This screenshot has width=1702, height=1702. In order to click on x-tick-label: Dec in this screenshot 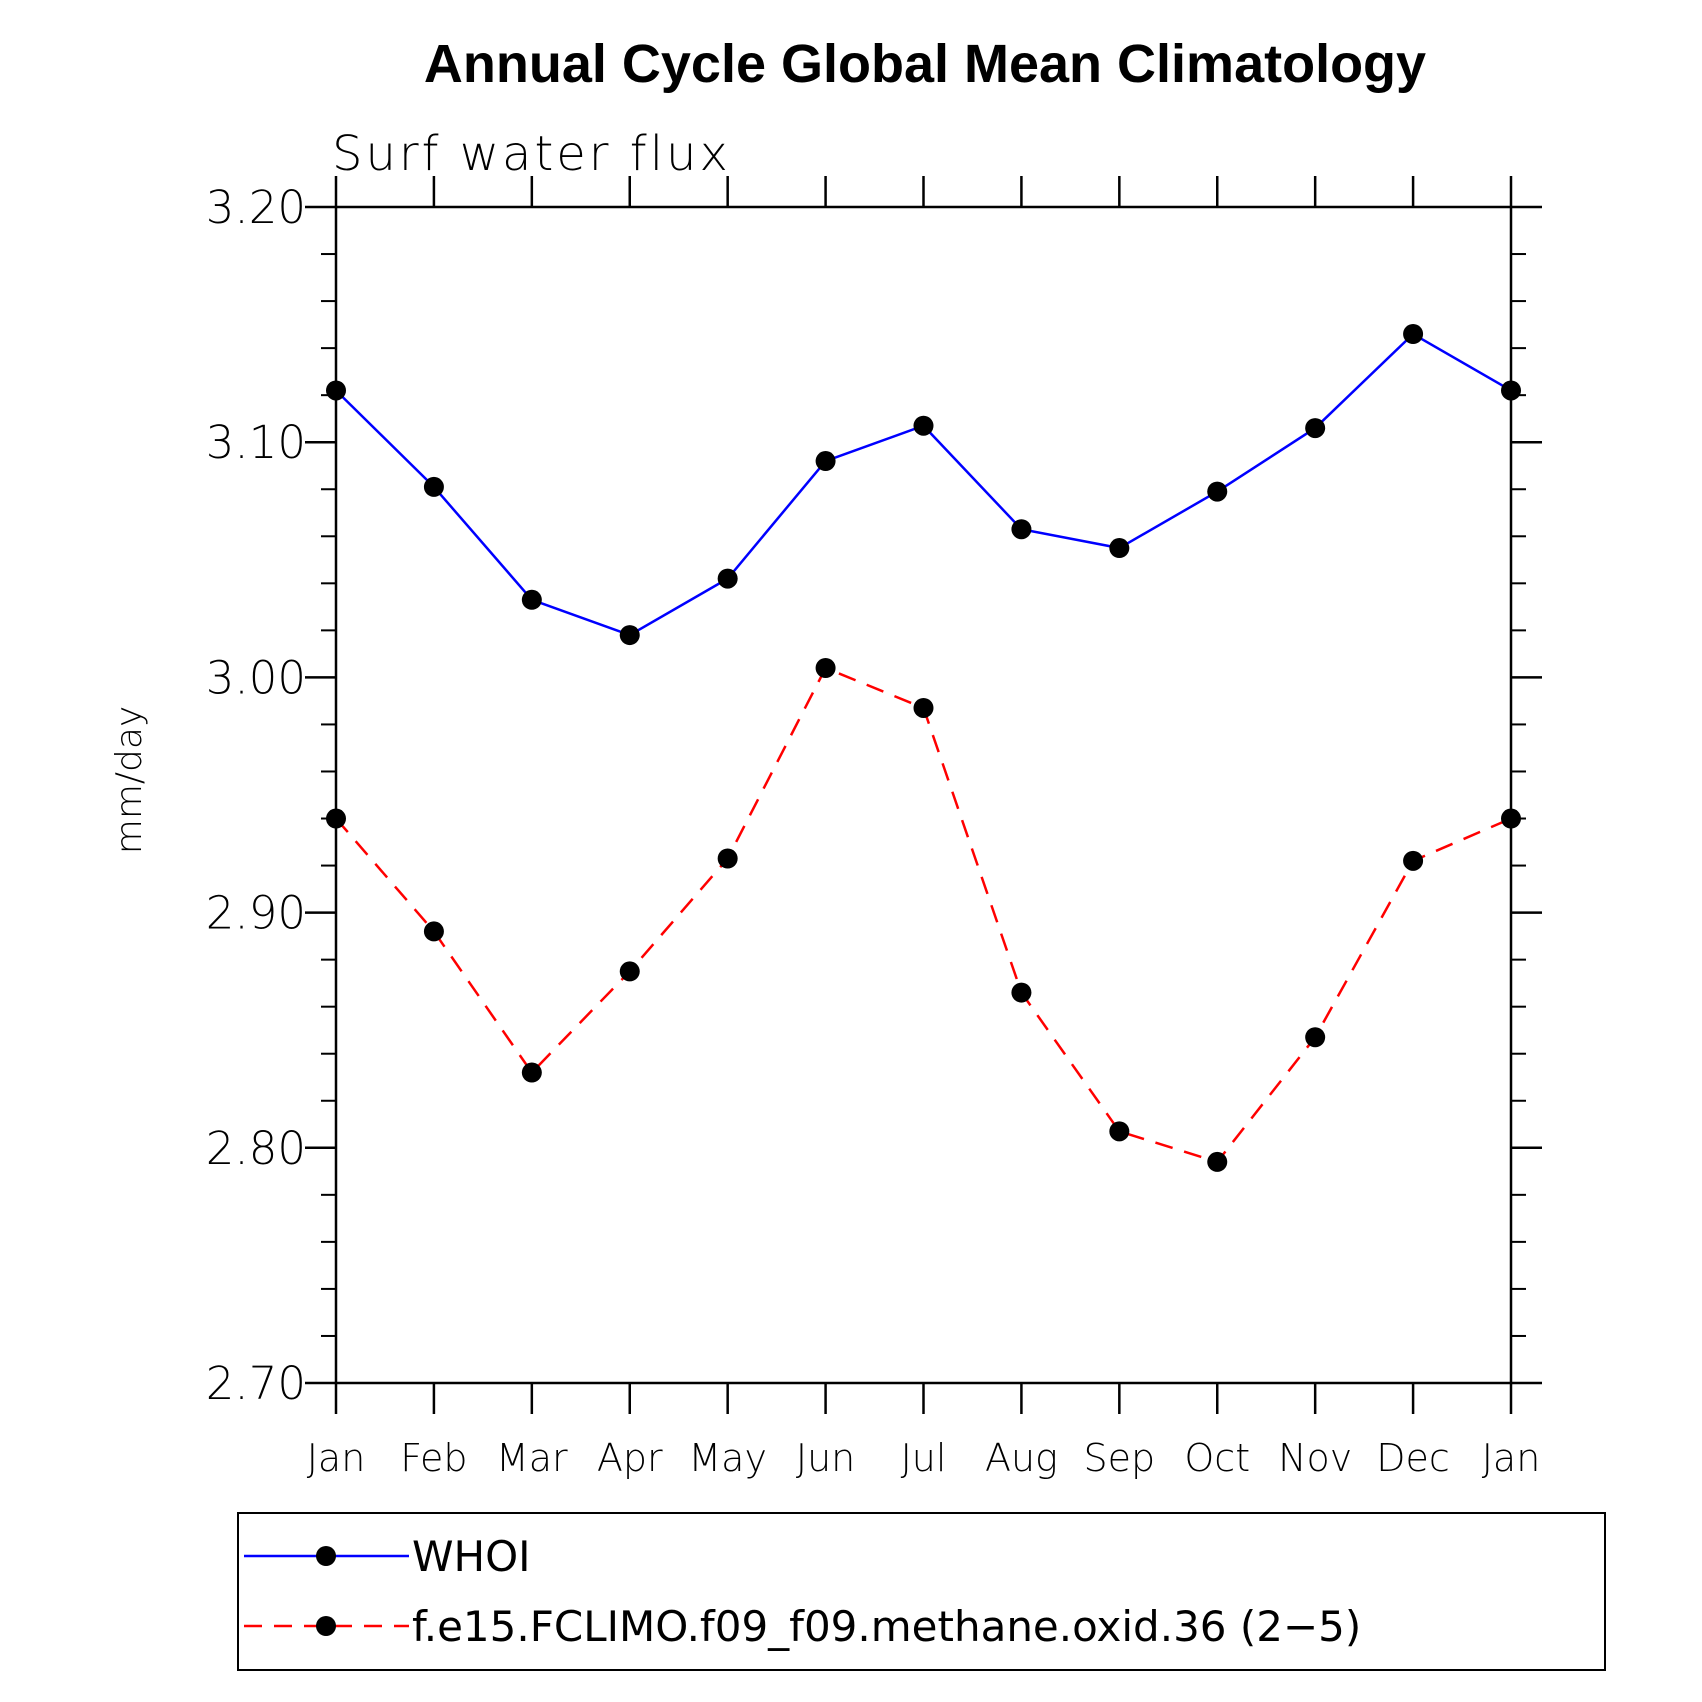, I will do `click(1413, 1458)`.